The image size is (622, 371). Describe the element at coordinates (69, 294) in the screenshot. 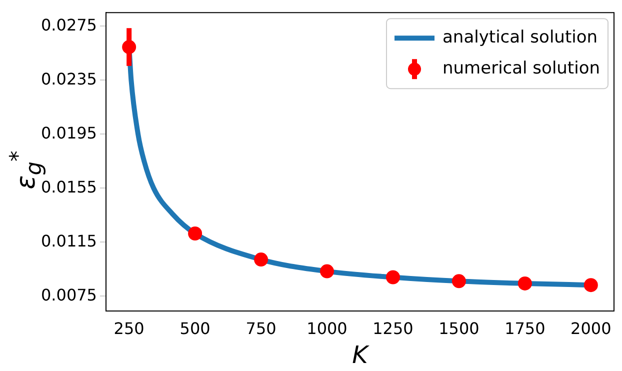

I see `y-tick-label: 0.0075` at that location.